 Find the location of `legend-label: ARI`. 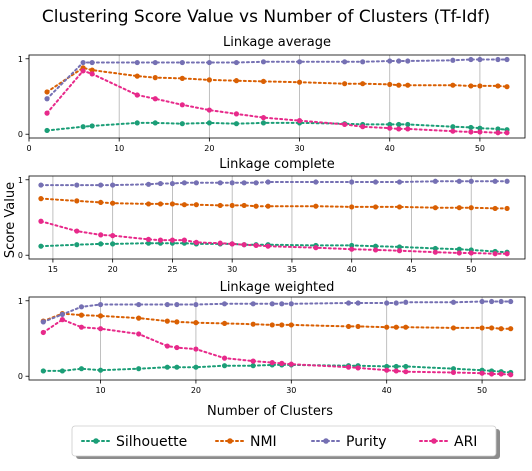

legend-label: ARI is located at coordinates (465, 442).